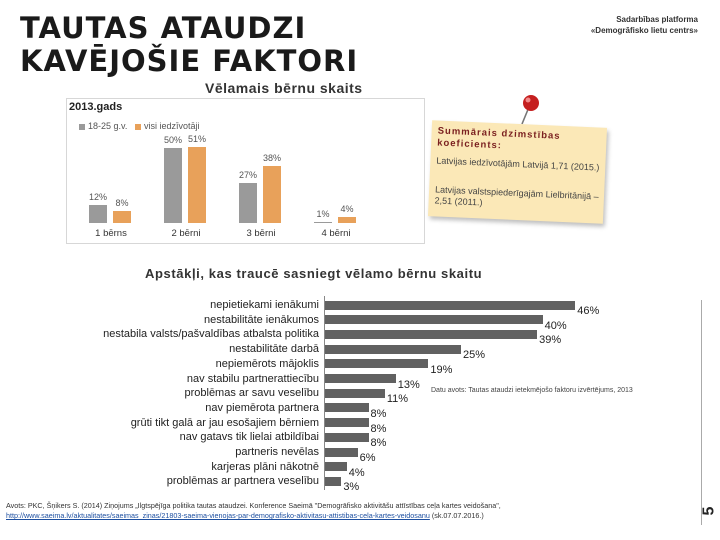  Describe the element at coordinates (108, 126) in the screenshot. I see `legend-label-1: 18-25 g.v.` at that location.